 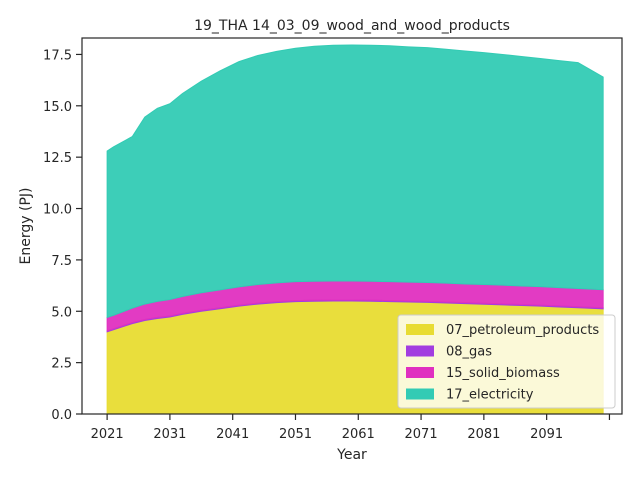 I want to click on y-tick-label: 17.5, so click(x=57, y=55).